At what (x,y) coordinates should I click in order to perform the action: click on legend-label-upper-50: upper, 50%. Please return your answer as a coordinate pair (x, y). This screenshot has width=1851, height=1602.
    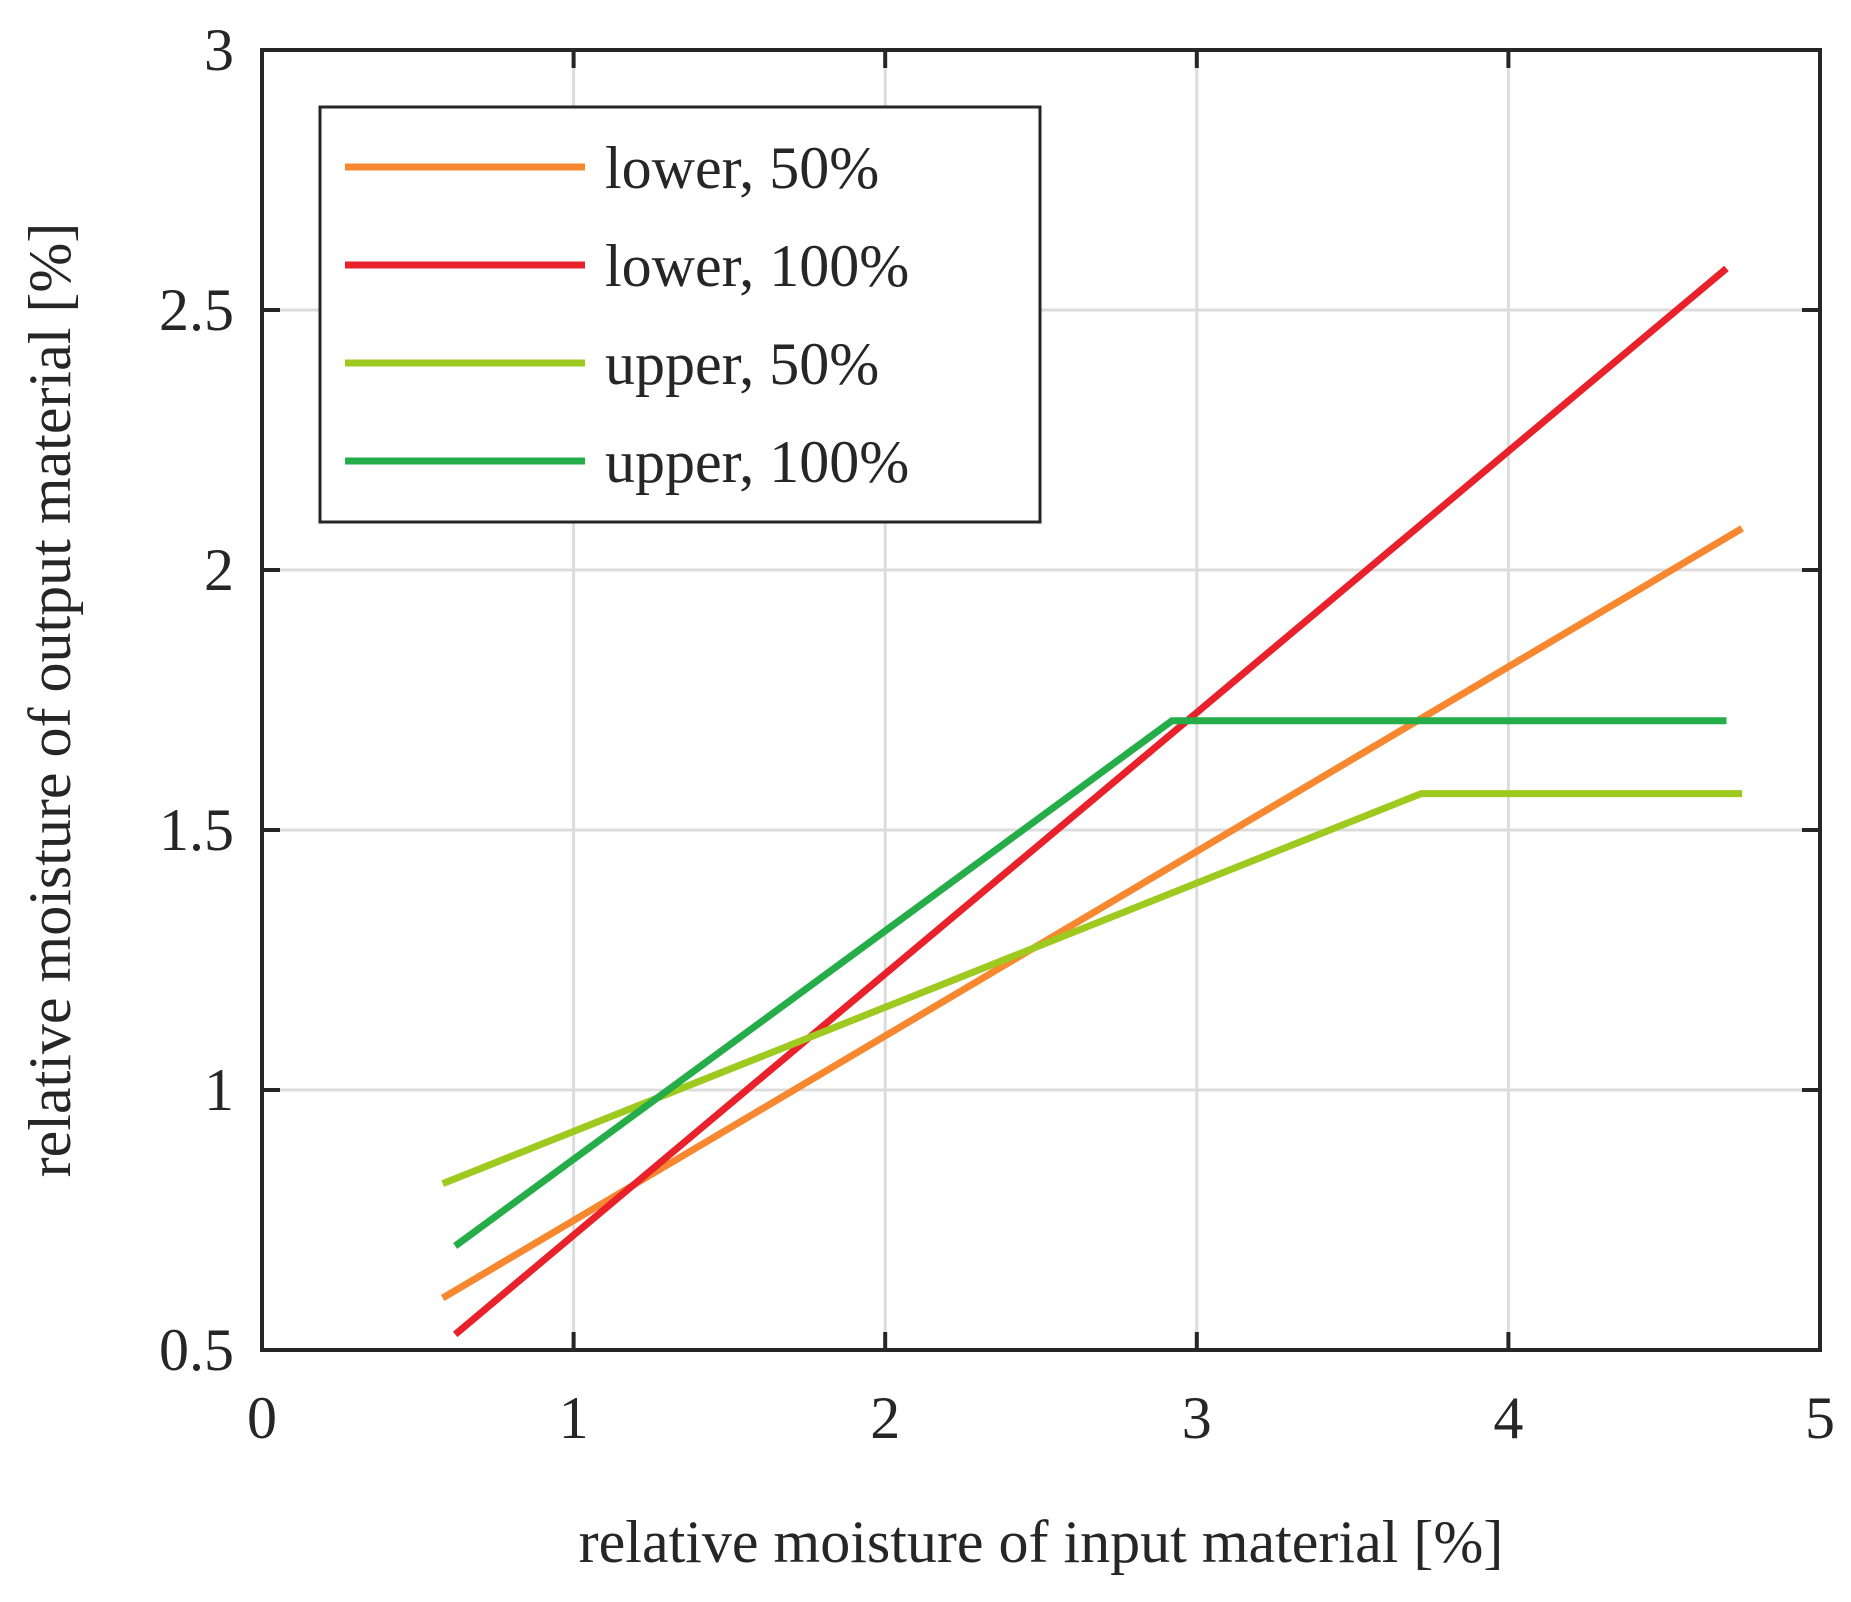
    Looking at the image, I should click on (742, 364).